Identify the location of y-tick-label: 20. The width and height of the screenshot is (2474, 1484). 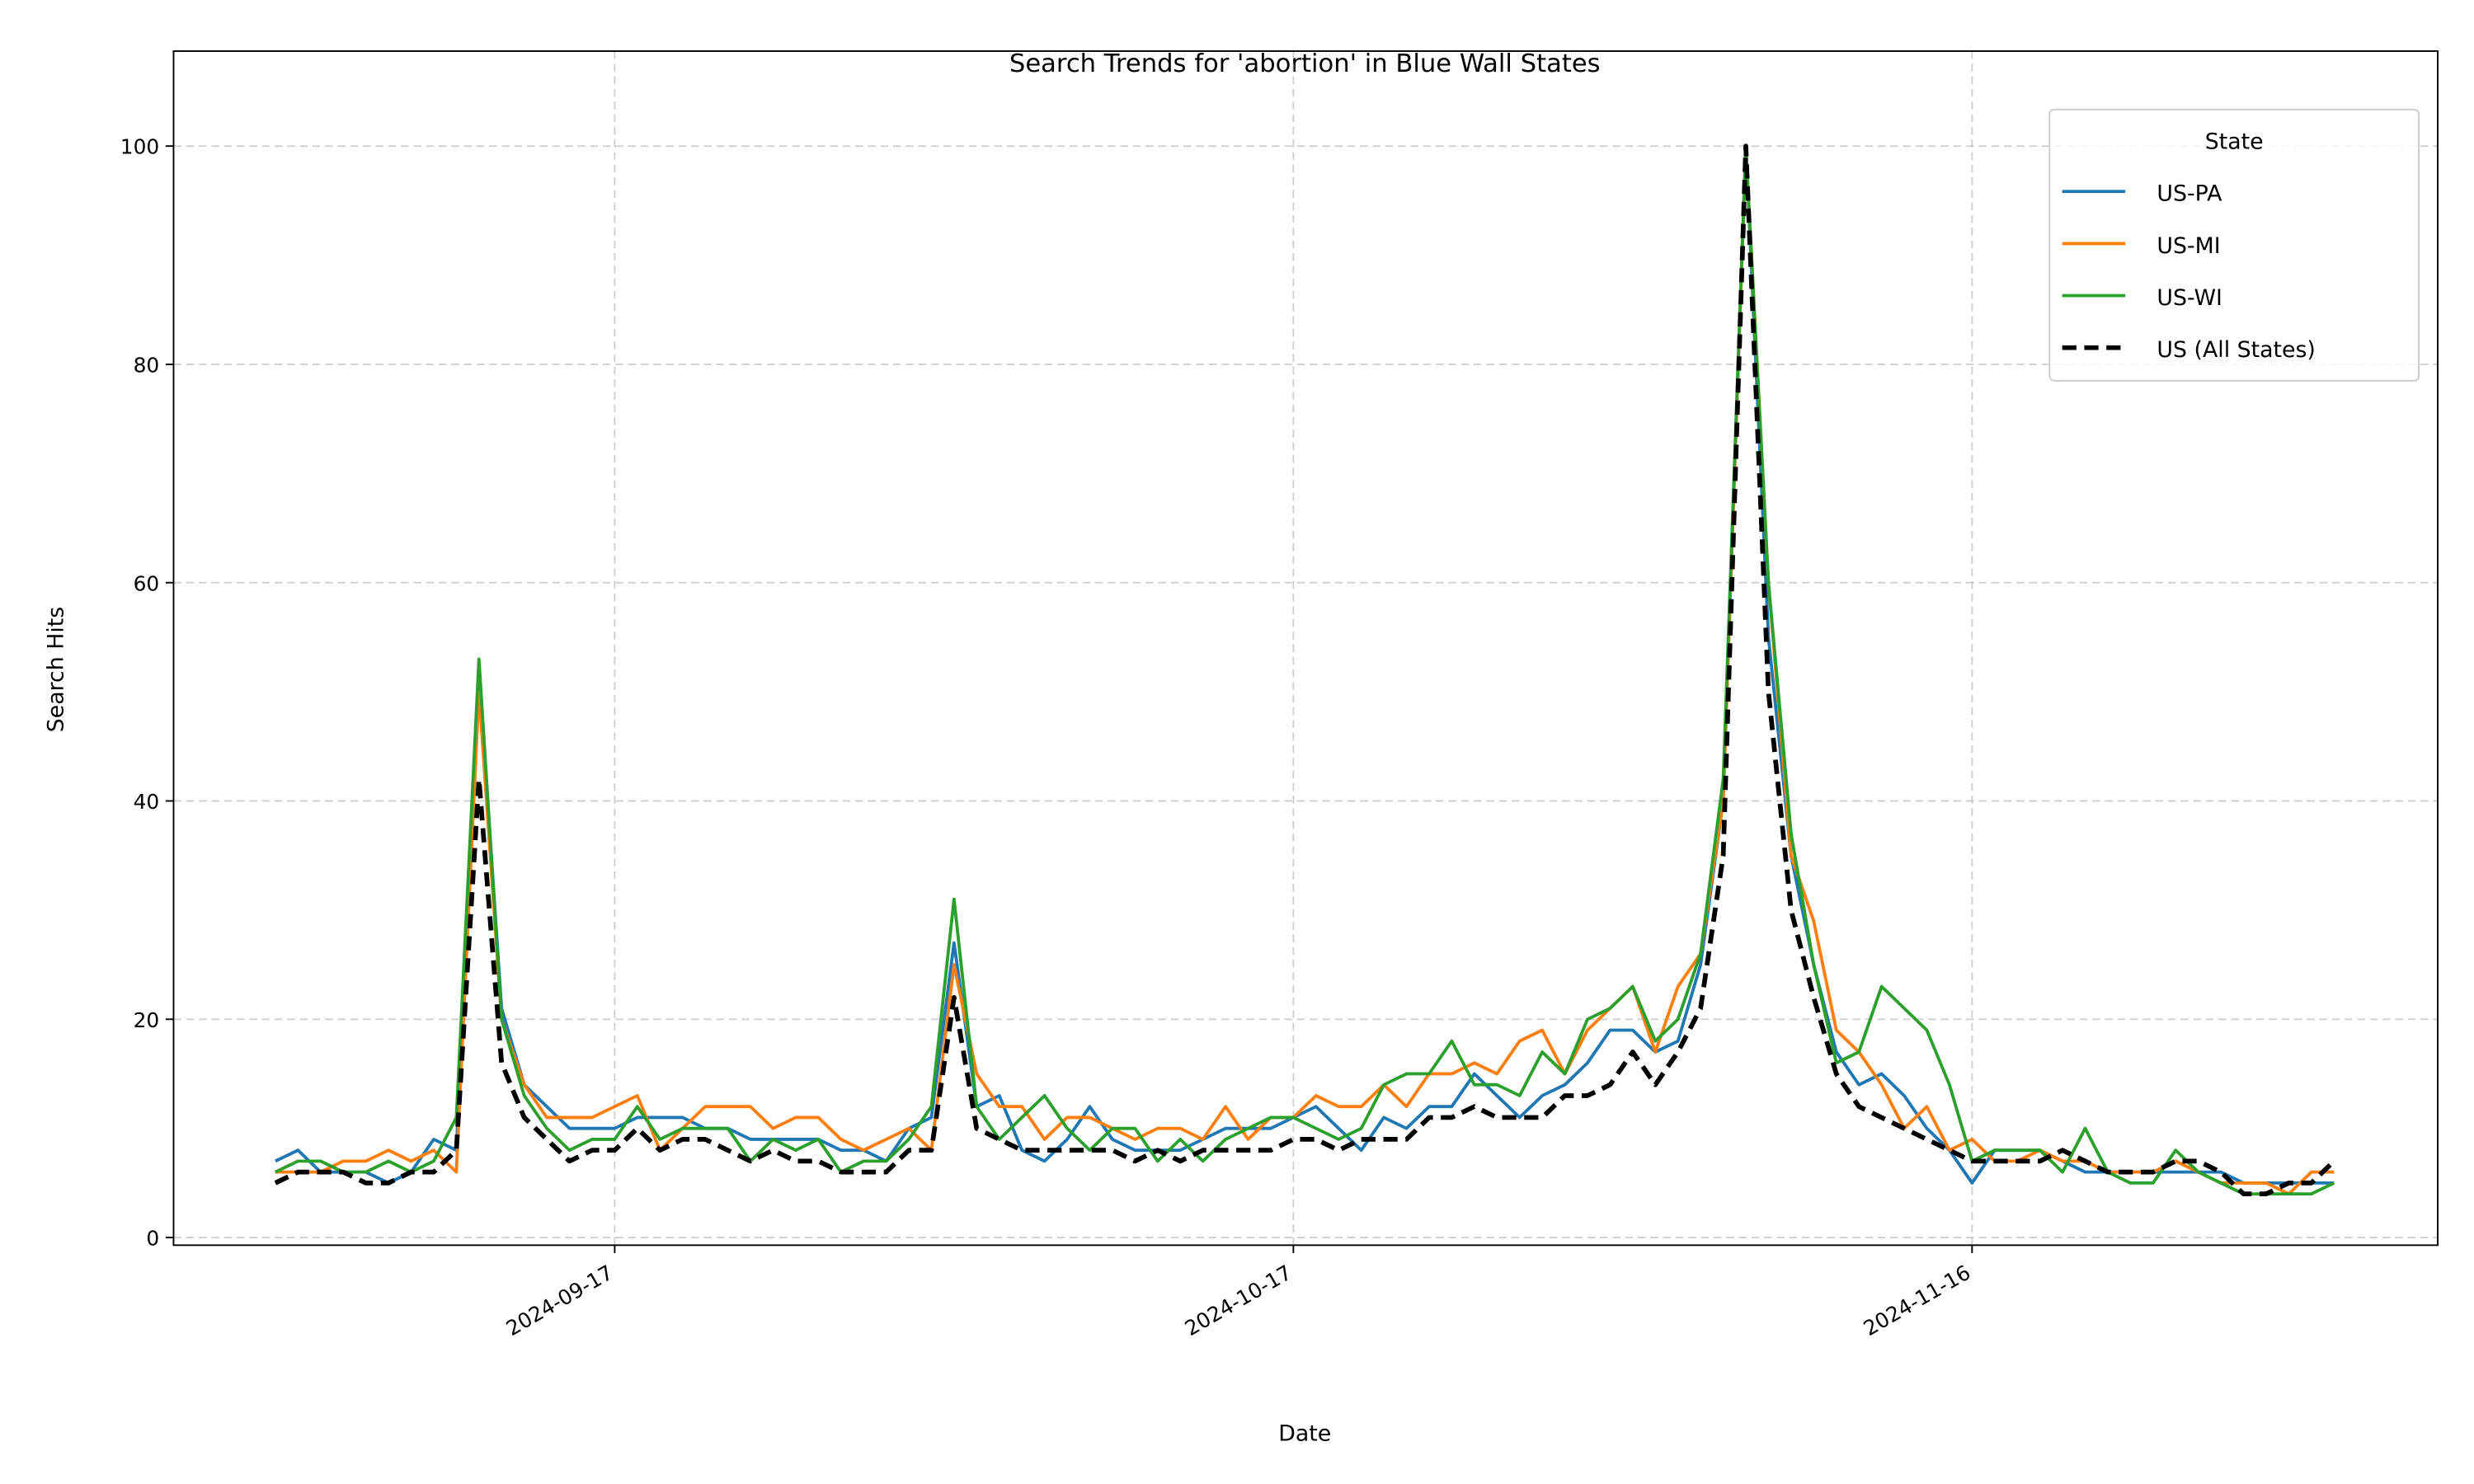
(147, 1020).